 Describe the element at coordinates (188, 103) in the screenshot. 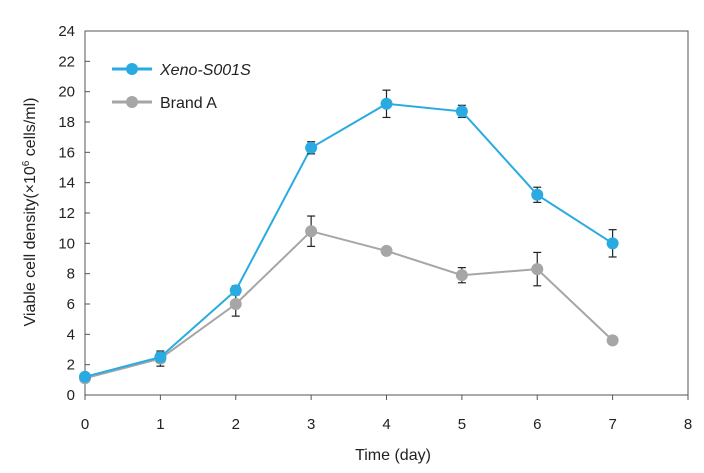

I see `legend-label: Brand A` at that location.